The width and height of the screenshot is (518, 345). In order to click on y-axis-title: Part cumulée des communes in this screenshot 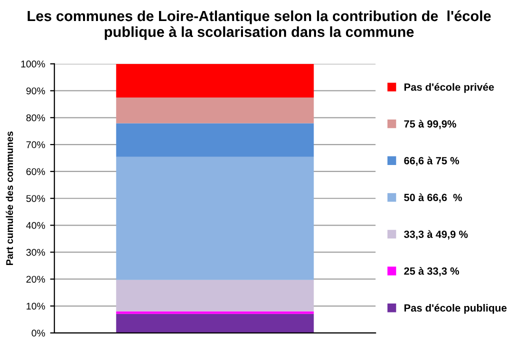, I will do `click(10, 198)`.